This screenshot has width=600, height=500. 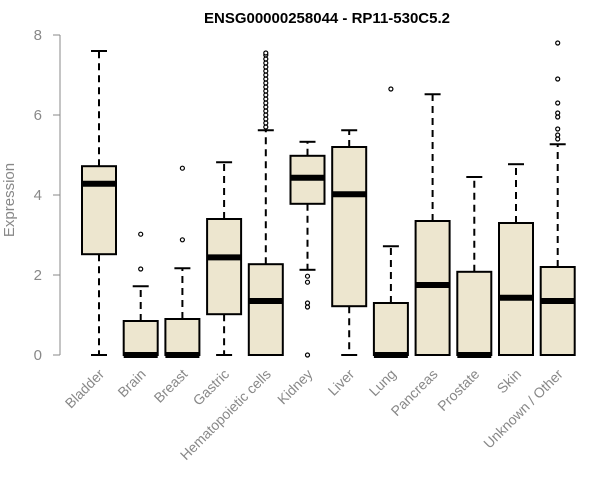 What do you see at coordinates (131, 383) in the screenshot?
I see `x-tick-label: Brain` at bounding box center [131, 383].